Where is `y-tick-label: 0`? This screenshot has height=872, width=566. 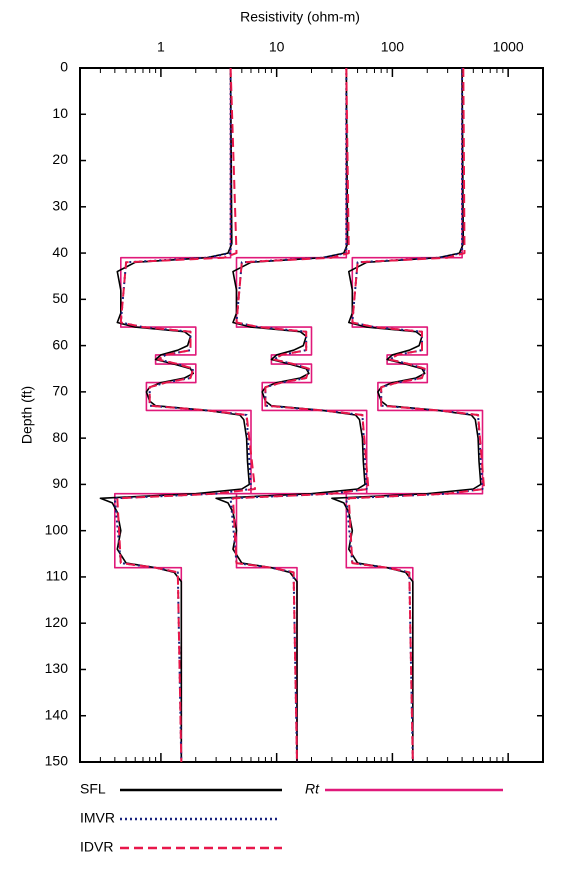 y-tick-label: 0 is located at coordinates (64, 67).